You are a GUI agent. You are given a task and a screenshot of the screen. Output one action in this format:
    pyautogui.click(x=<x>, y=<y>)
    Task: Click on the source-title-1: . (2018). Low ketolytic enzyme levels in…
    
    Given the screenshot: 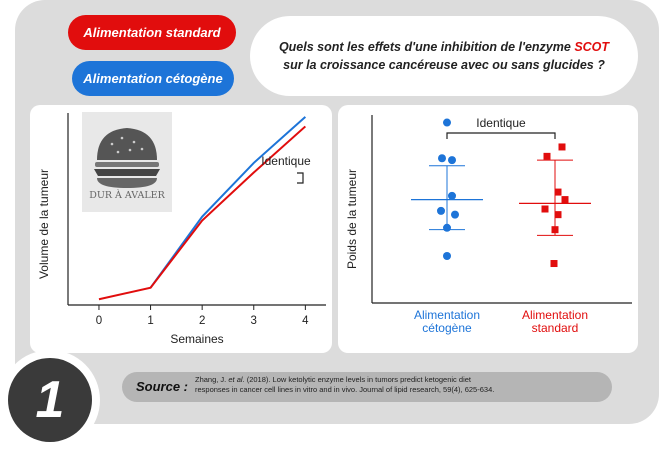 What is the action you would take?
    pyautogui.click(x=356, y=379)
    